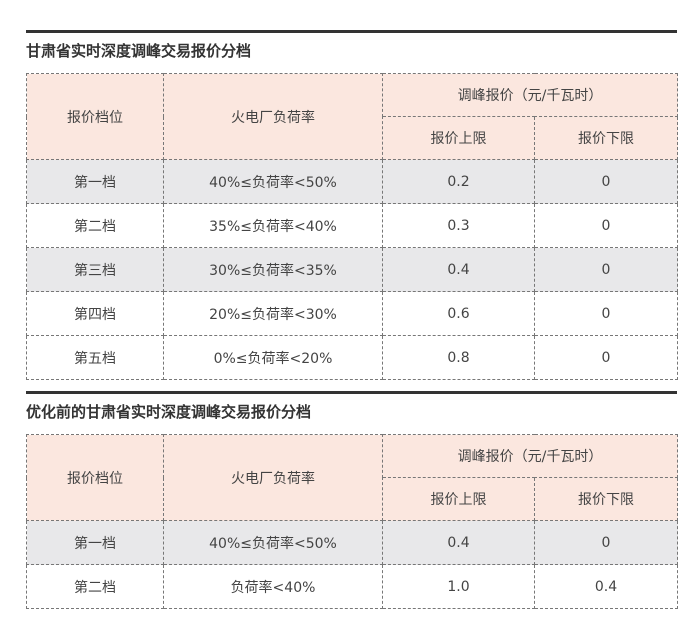 The width and height of the screenshot is (688, 620). I want to click on cell-tier: 第四档, so click(95, 313).